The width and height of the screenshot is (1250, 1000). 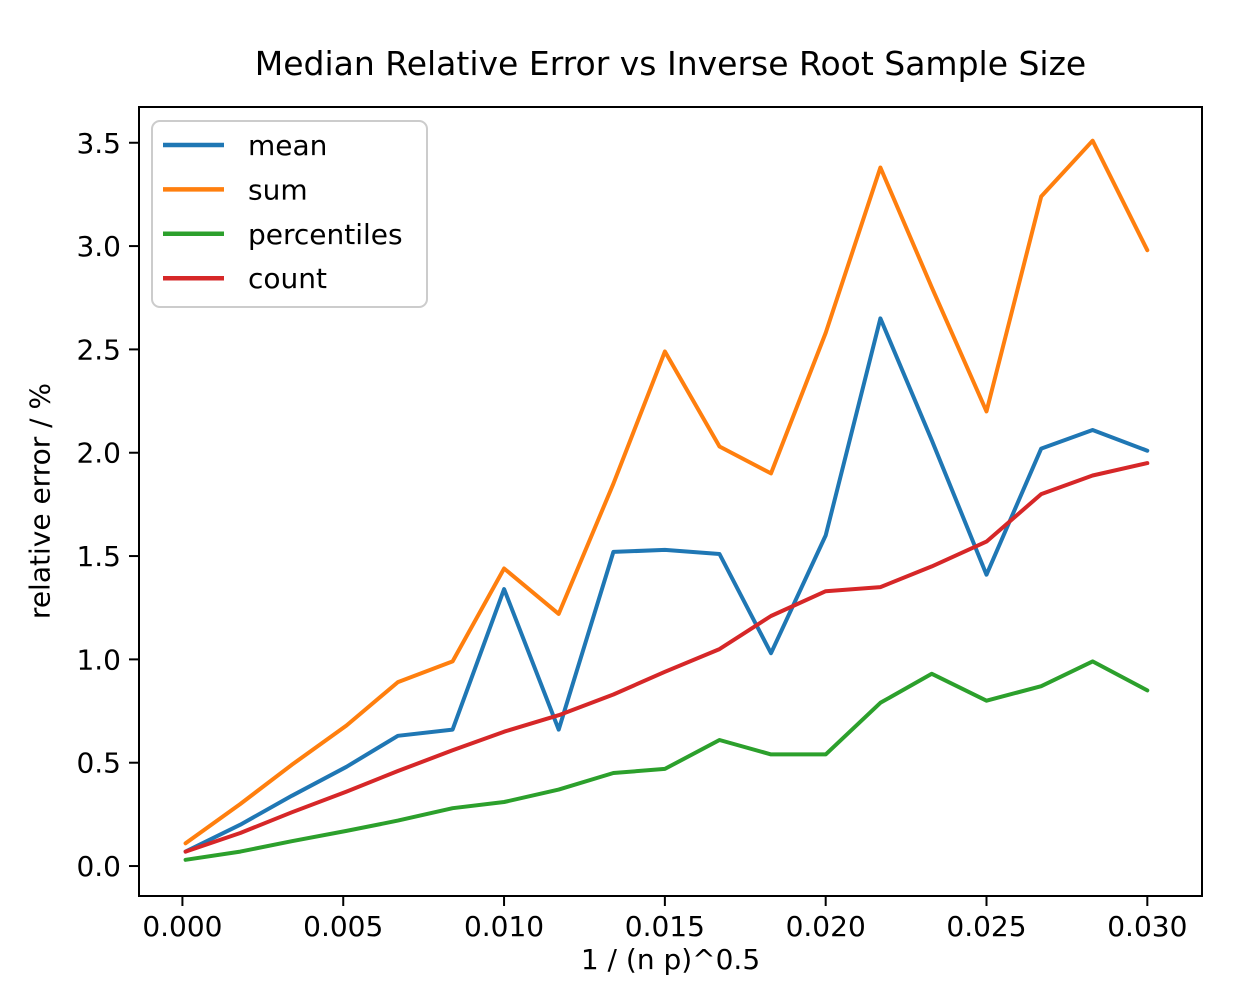 I want to click on x-tick-label: 0.005, so click(x=343, y=926).